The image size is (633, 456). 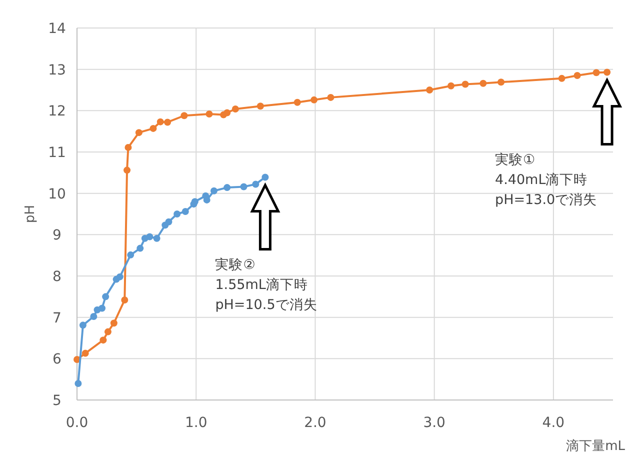 What do you see at coordinates (57, 194) in the screenshot?
I see `y-tick-label: 10` at bounding box center [57, 194].